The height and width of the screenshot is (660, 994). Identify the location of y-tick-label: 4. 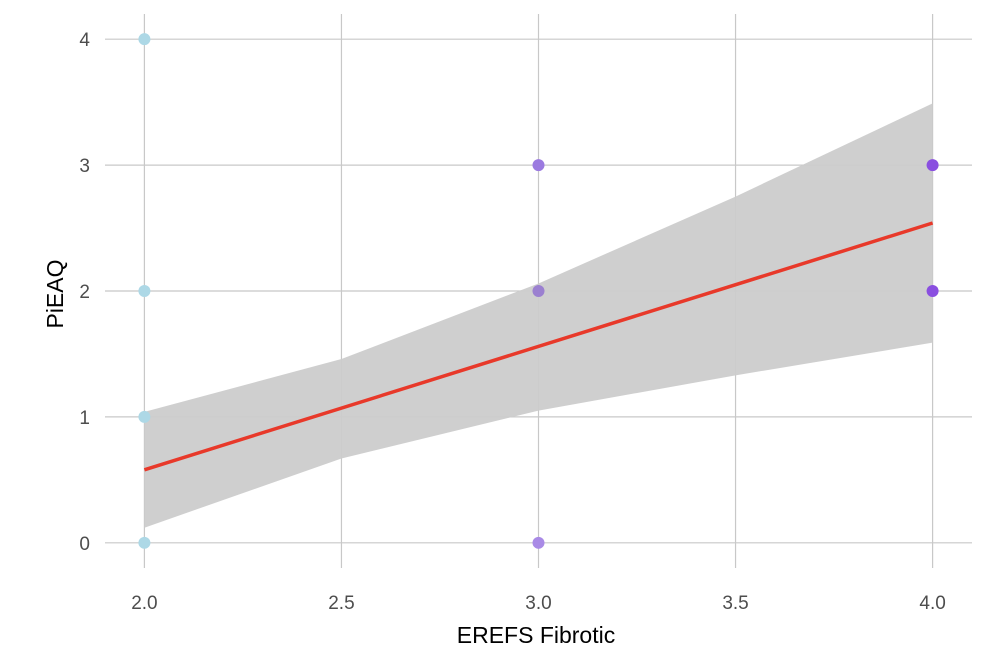
(84, 40).